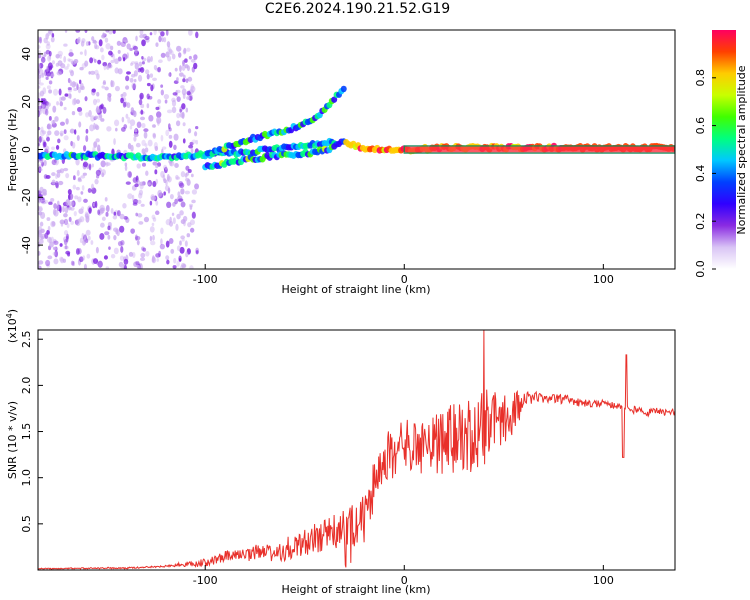 The width and height of the screenshot is (750, 600). What do you see at coordinates (26, 432) in the screenshot?
I see `y-tick-label: 1.5` at bounding box center [26, 432].